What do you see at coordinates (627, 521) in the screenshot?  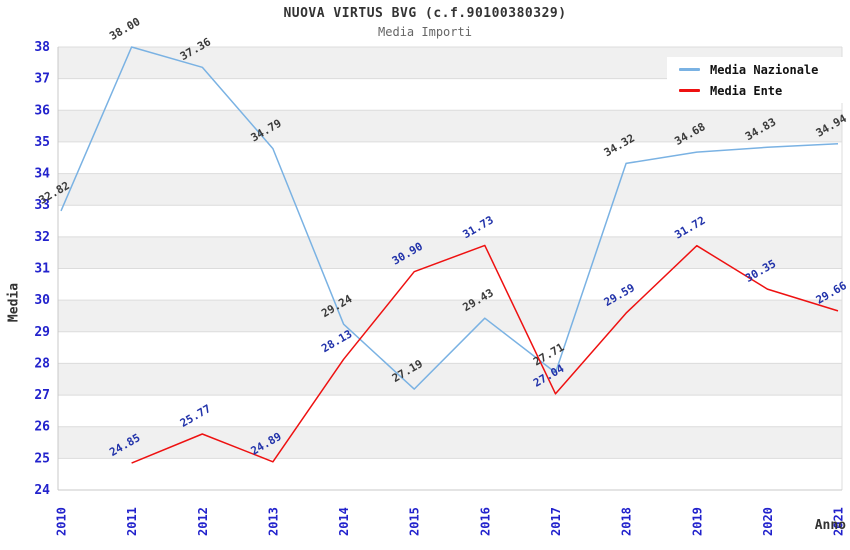 I see `x-tick-label: 2018` at bounding box center [627, 521].